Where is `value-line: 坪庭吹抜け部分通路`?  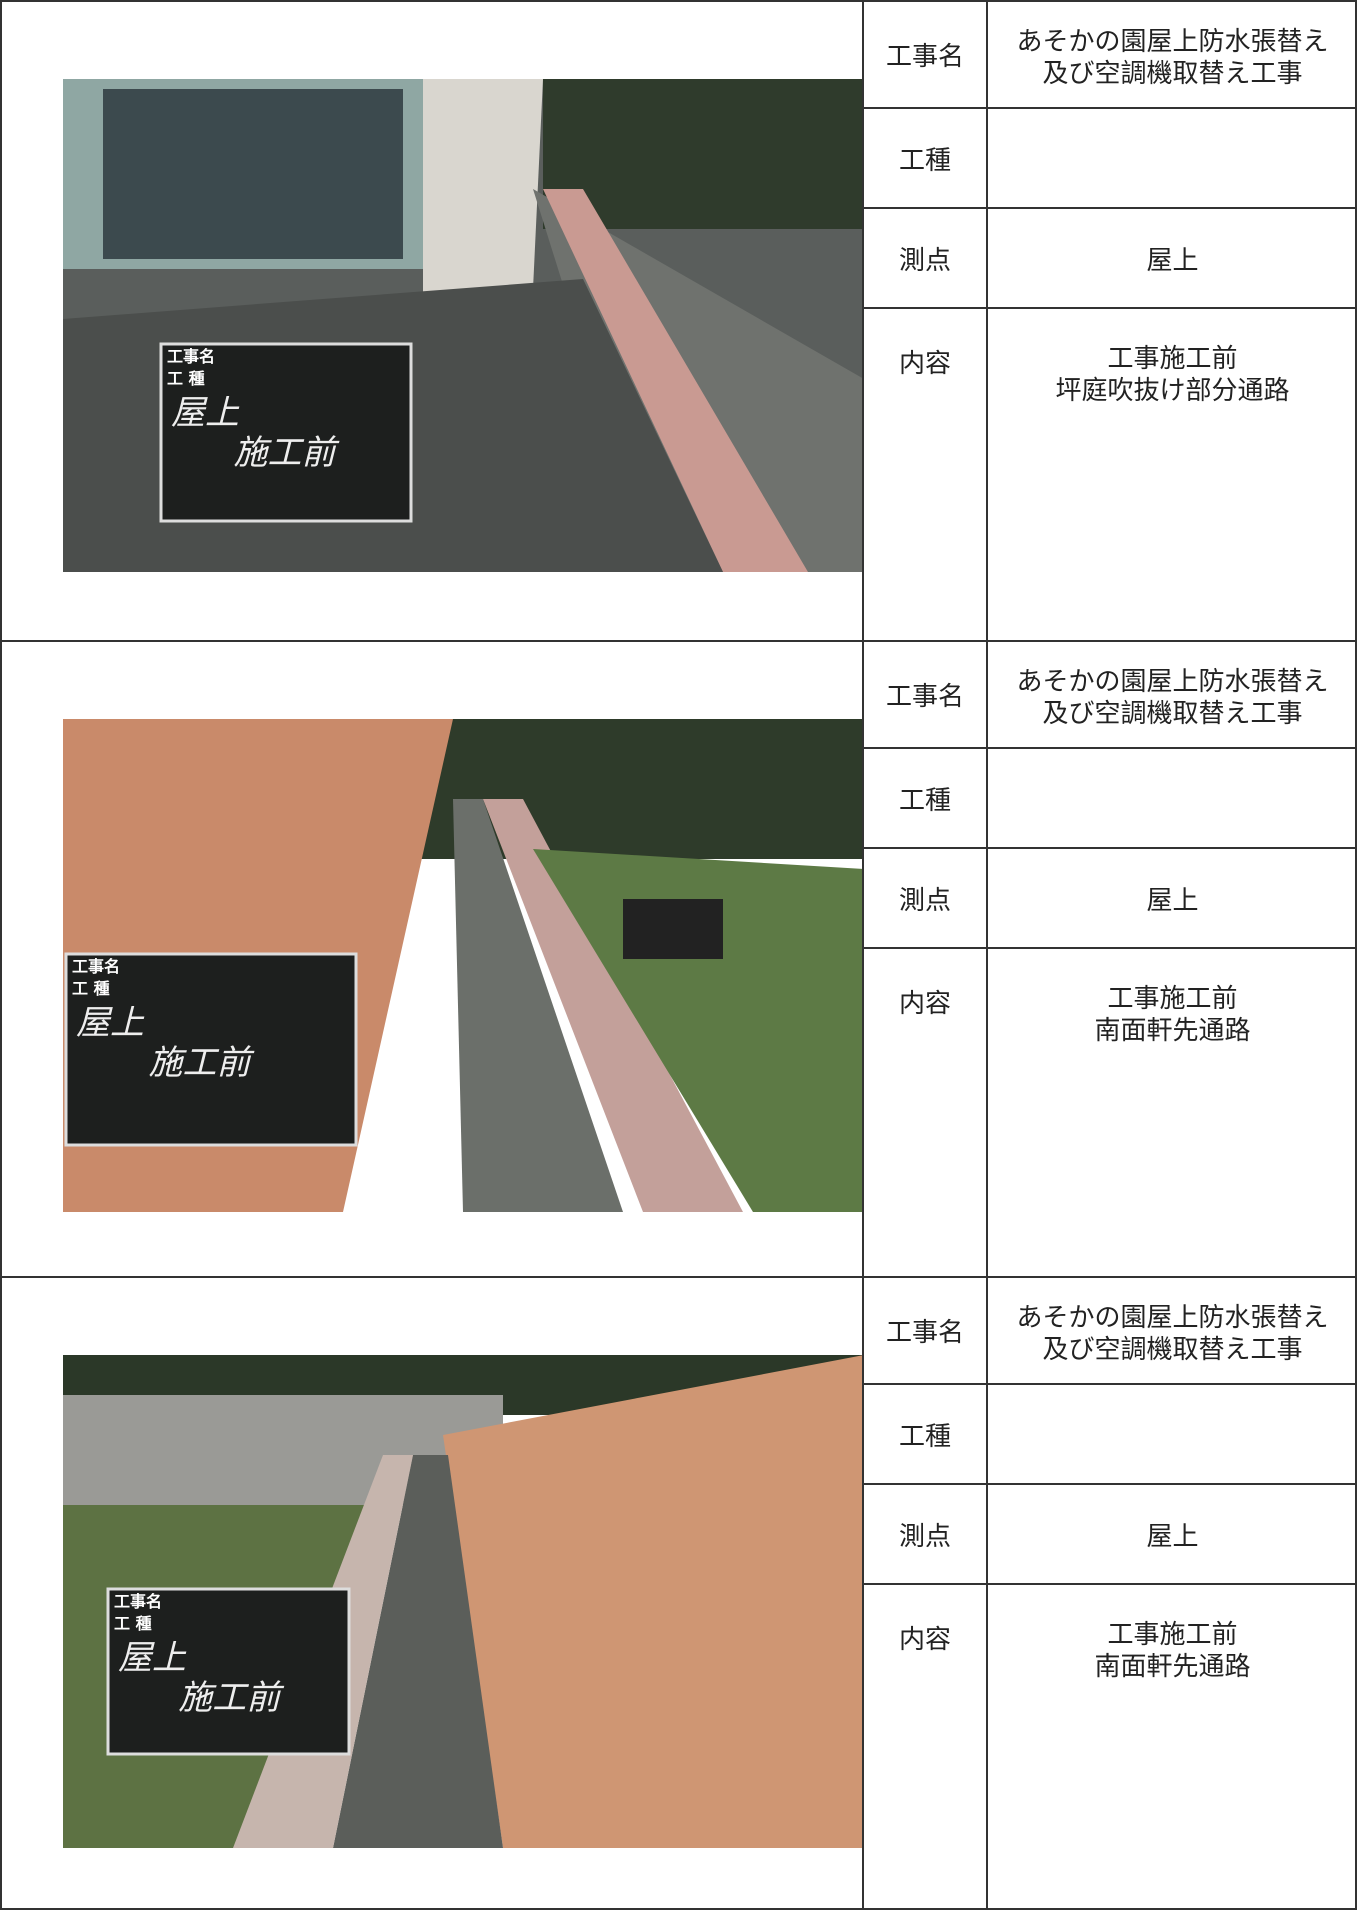
value-line: 坪庭吹抜け部分通路 is located at coordinates (1172, 391).